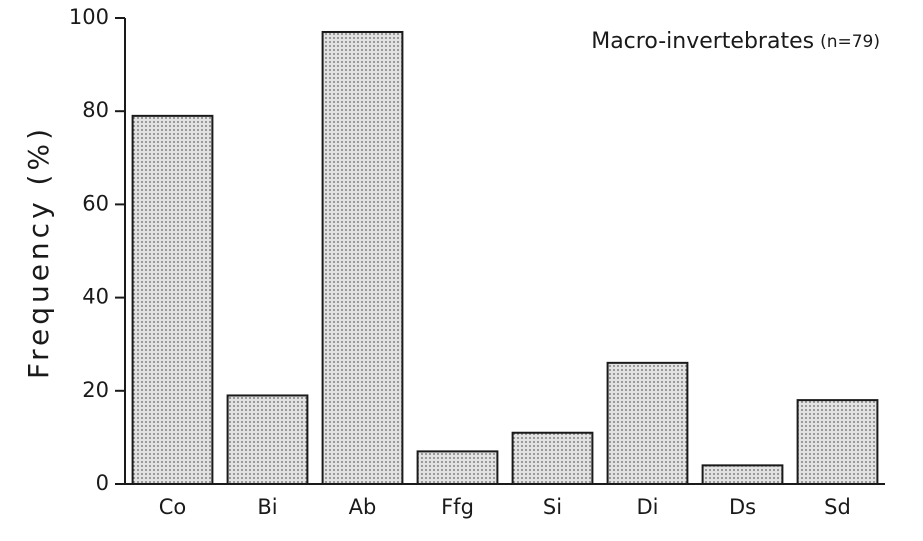 Image resolution: width=923 pixels, height=541 pixels. I want to click on chart-subtitle: (n=79), so click(850, 42).